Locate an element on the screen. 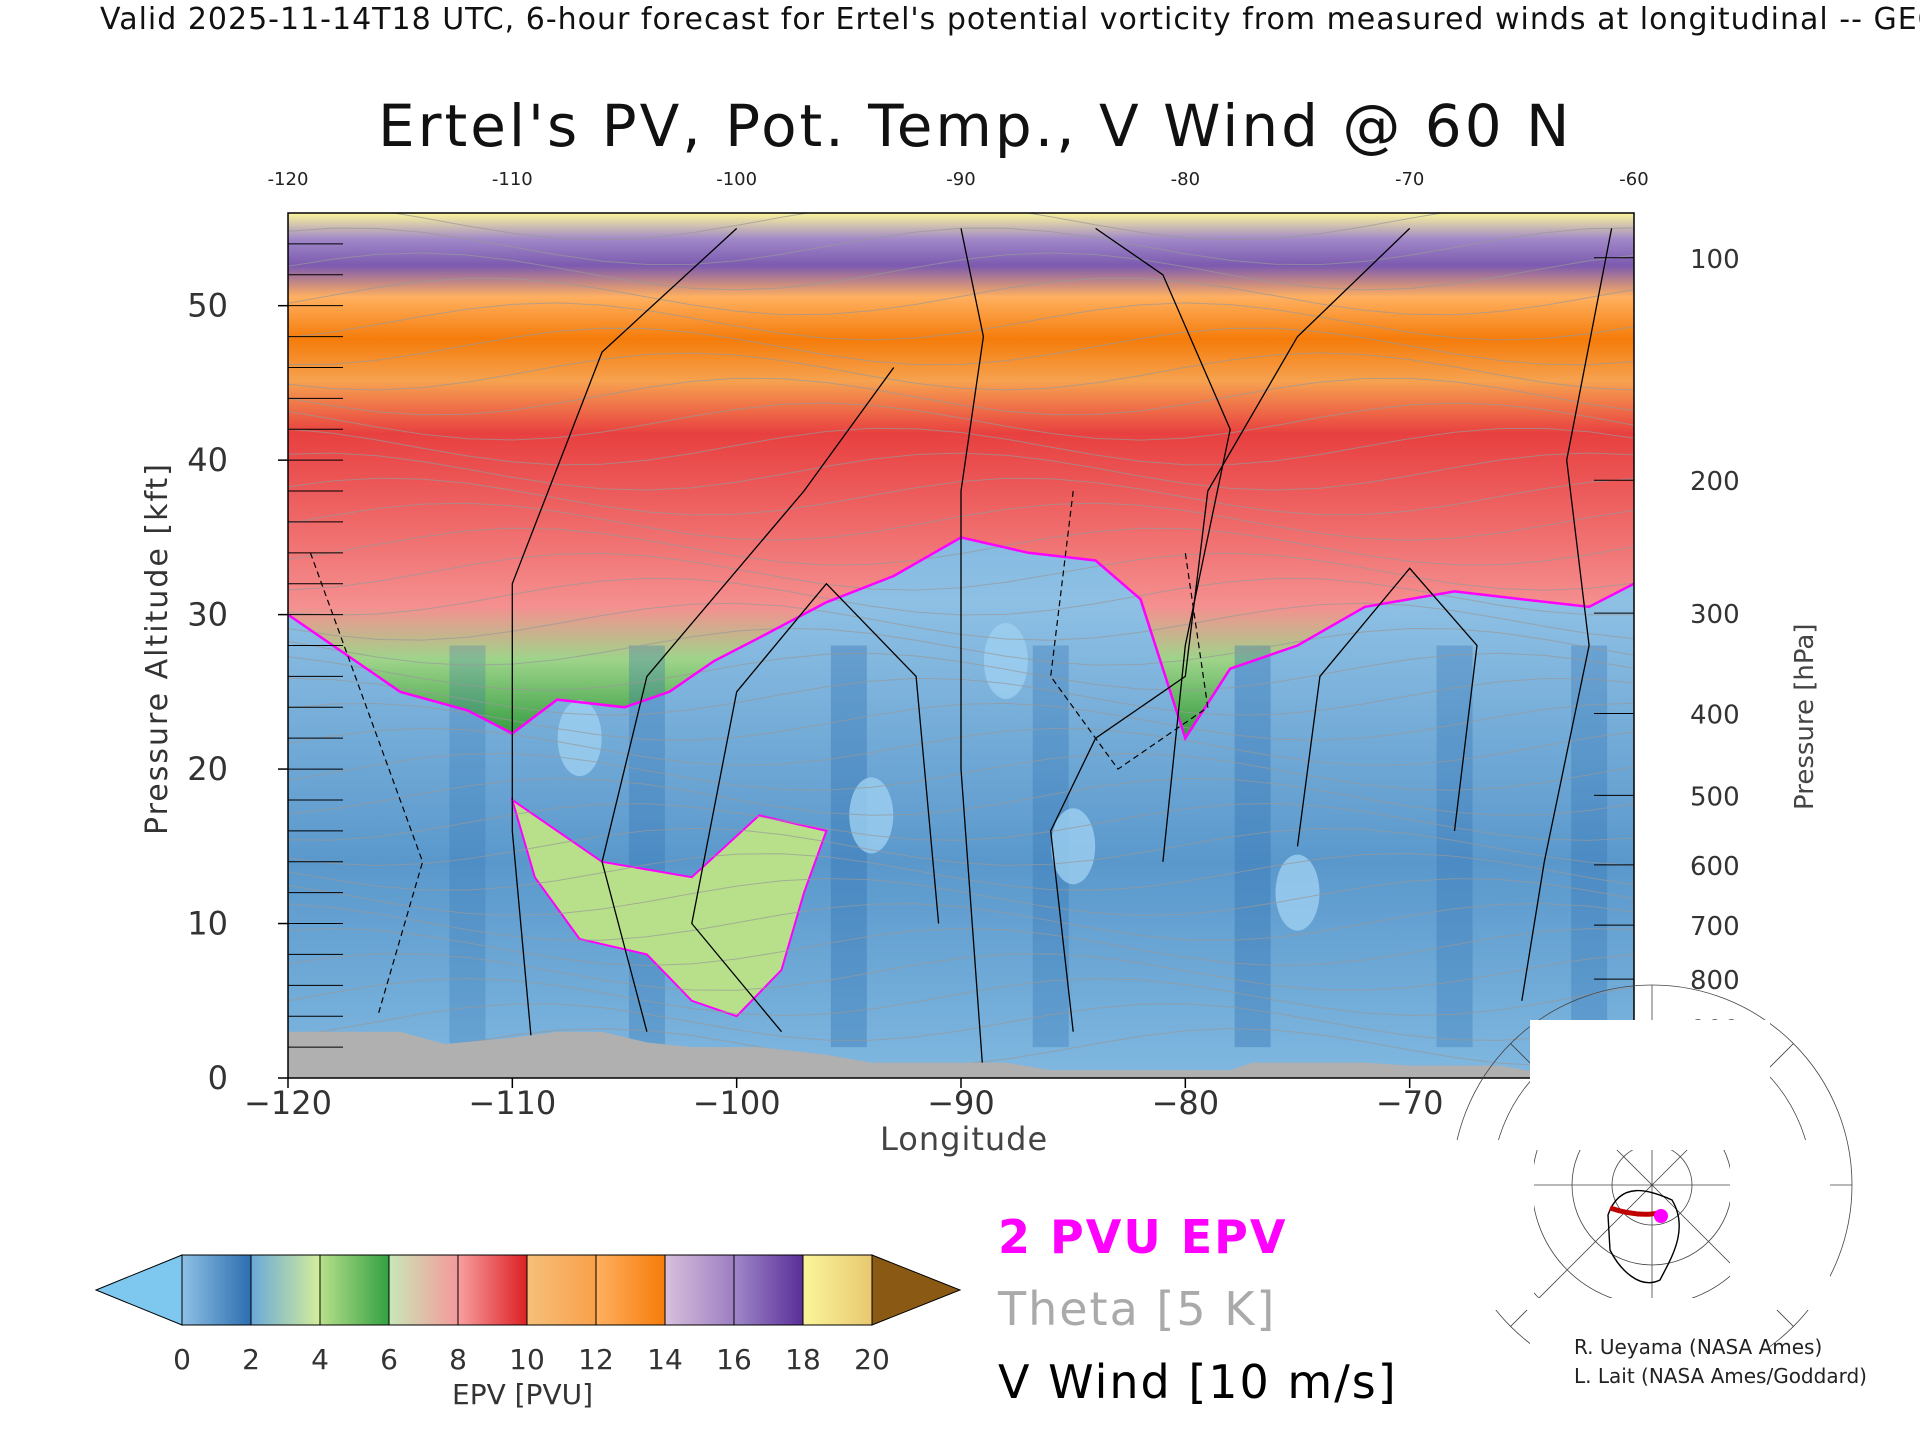  pressure-tick-label: 200 is located at coordinates (1715, 482).